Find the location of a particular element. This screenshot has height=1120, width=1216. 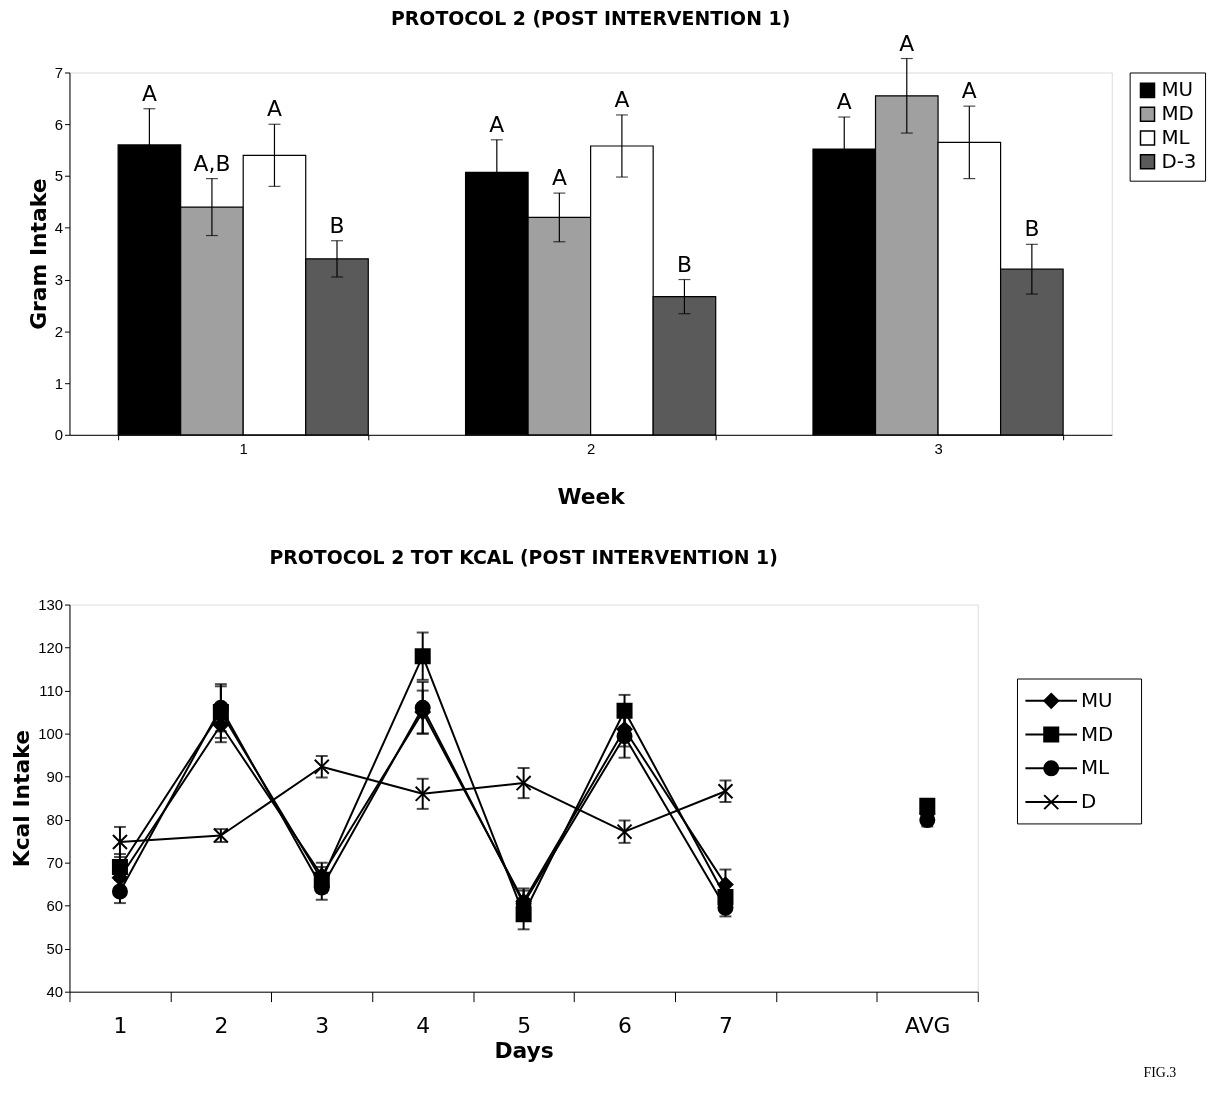

x-tick-label: 4 is located at coordinates (423, 1025).